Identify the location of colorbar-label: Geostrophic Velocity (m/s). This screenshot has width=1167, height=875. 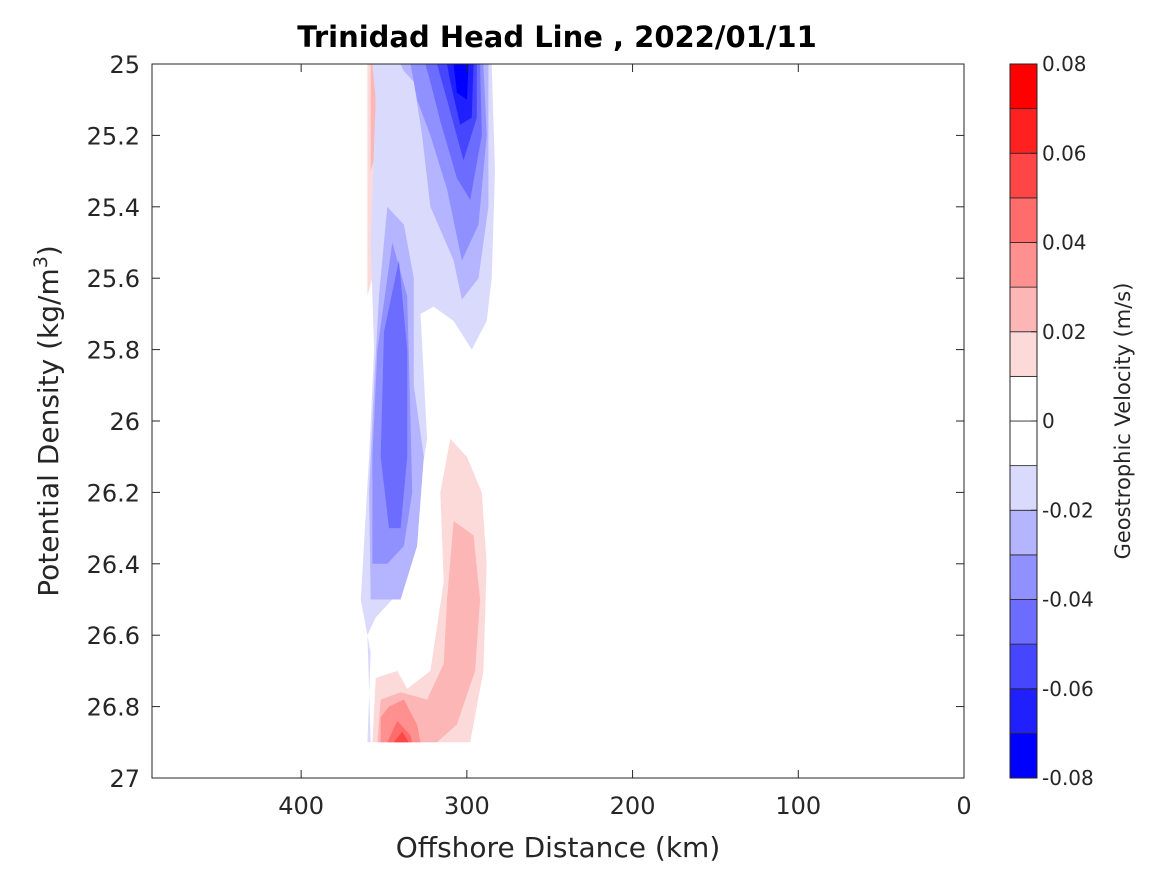
(1123, 421).